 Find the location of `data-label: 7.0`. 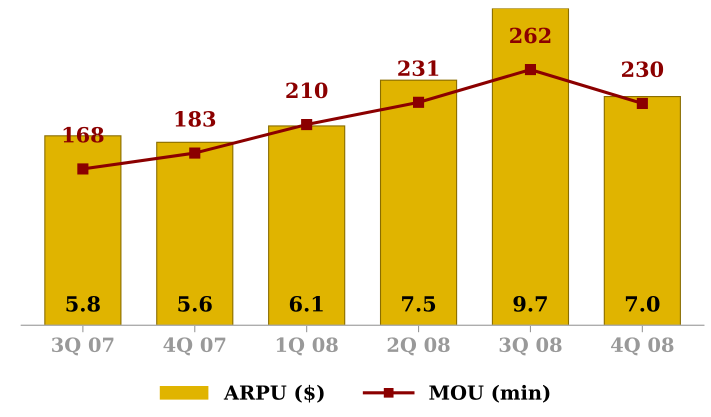

data-label: 7.0 is located at coordinates (643, 304).